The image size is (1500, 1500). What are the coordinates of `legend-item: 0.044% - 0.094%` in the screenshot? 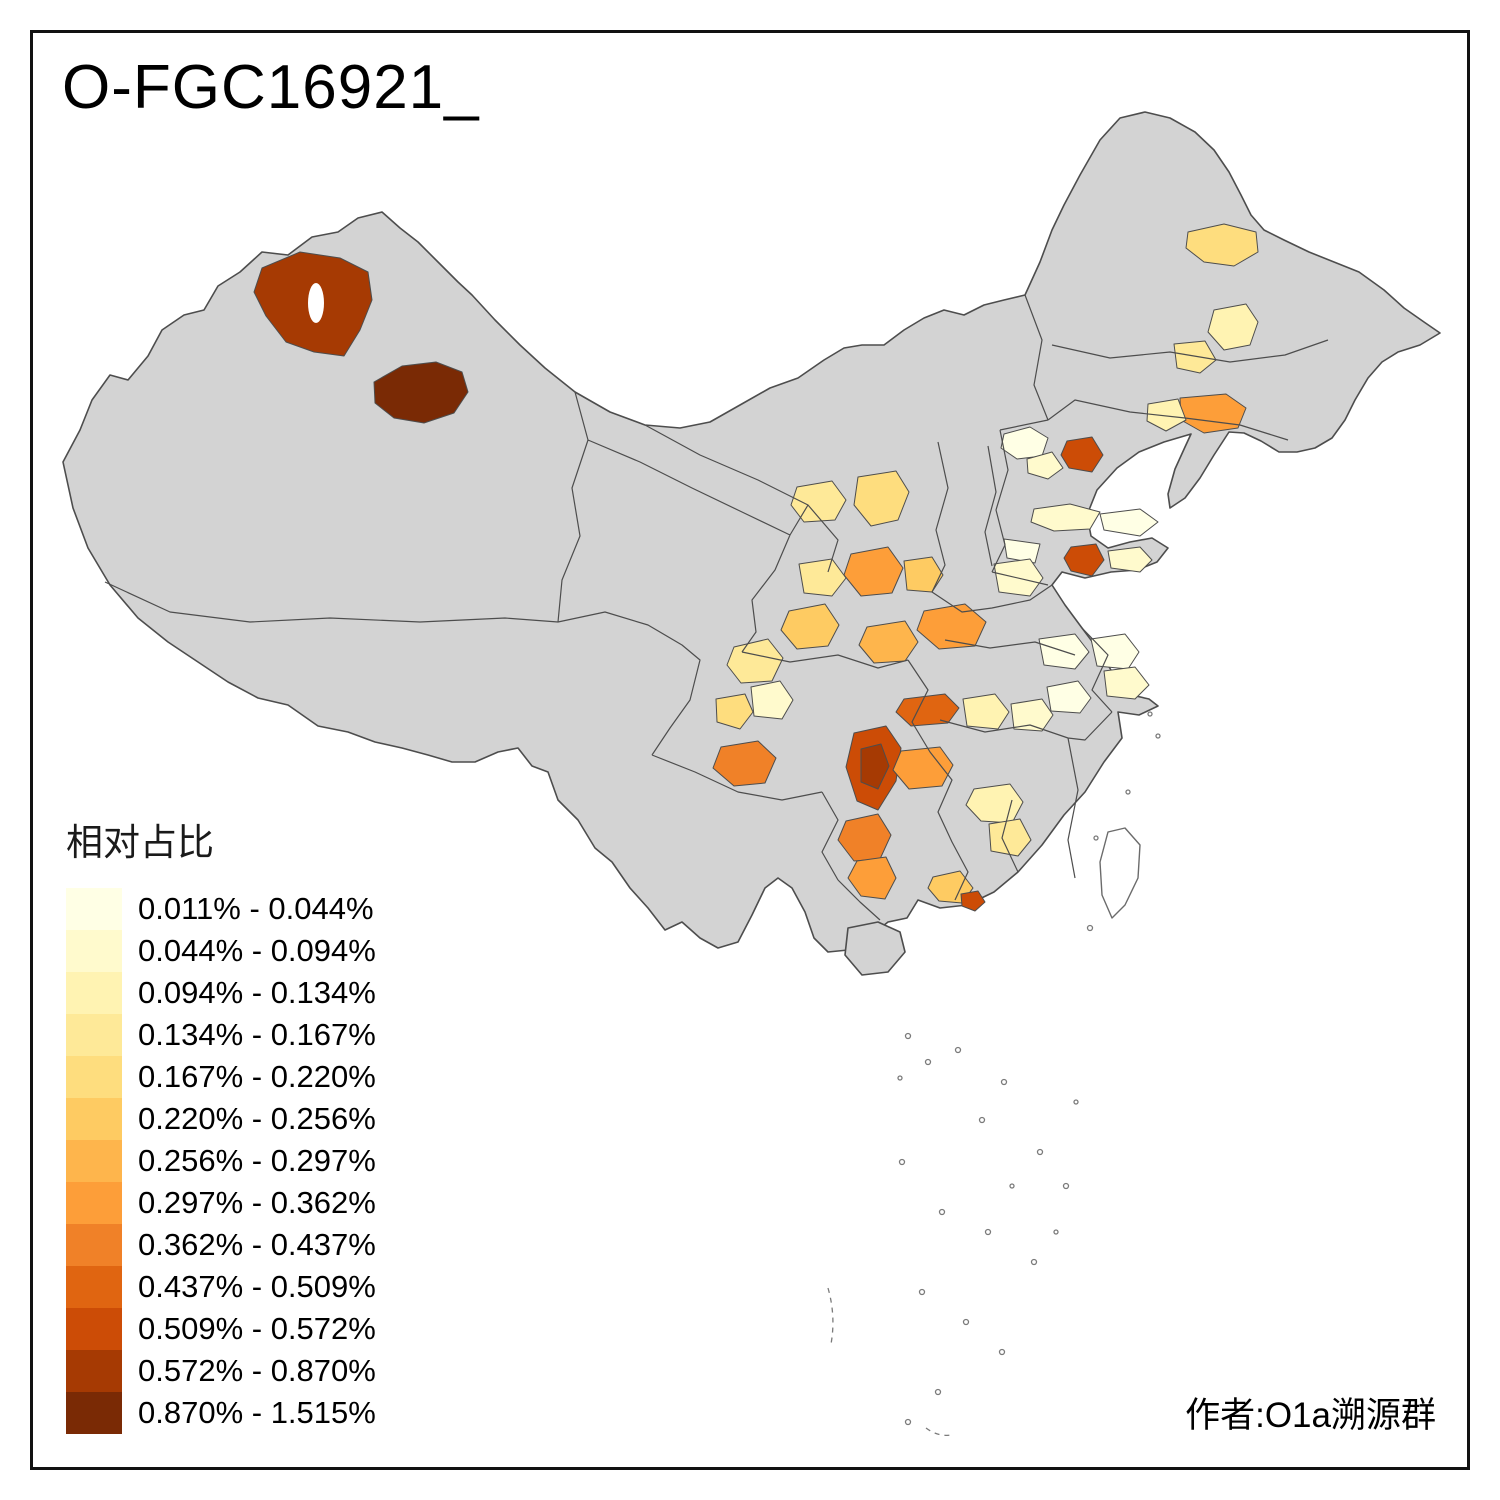 It's located at (221, 951).